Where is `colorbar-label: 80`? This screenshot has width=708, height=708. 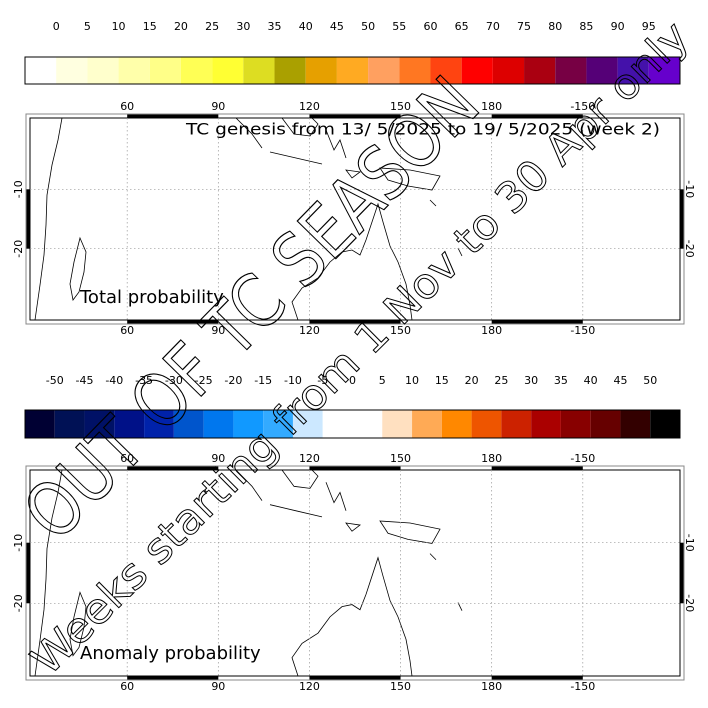
colorbar-label: 80 is located at coordinates (555, 26).